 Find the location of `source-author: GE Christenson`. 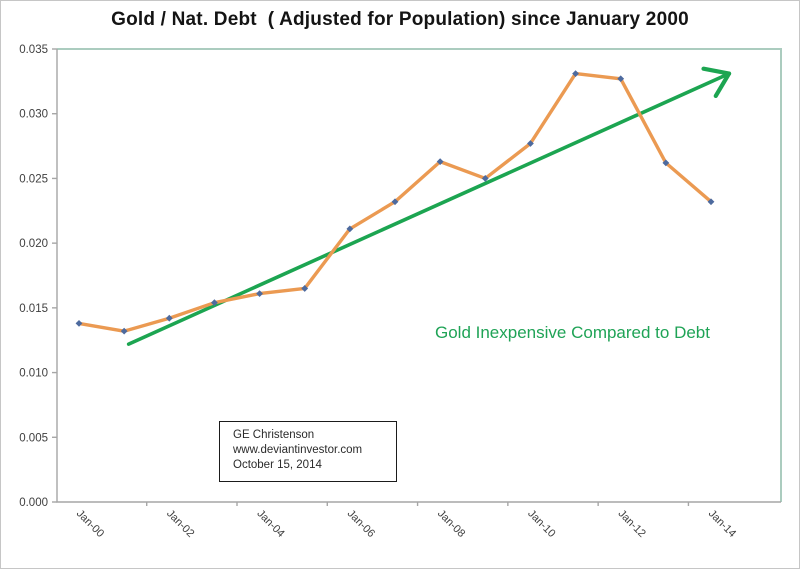

source-author: GE Christenson is located at coordinates (274, 435).